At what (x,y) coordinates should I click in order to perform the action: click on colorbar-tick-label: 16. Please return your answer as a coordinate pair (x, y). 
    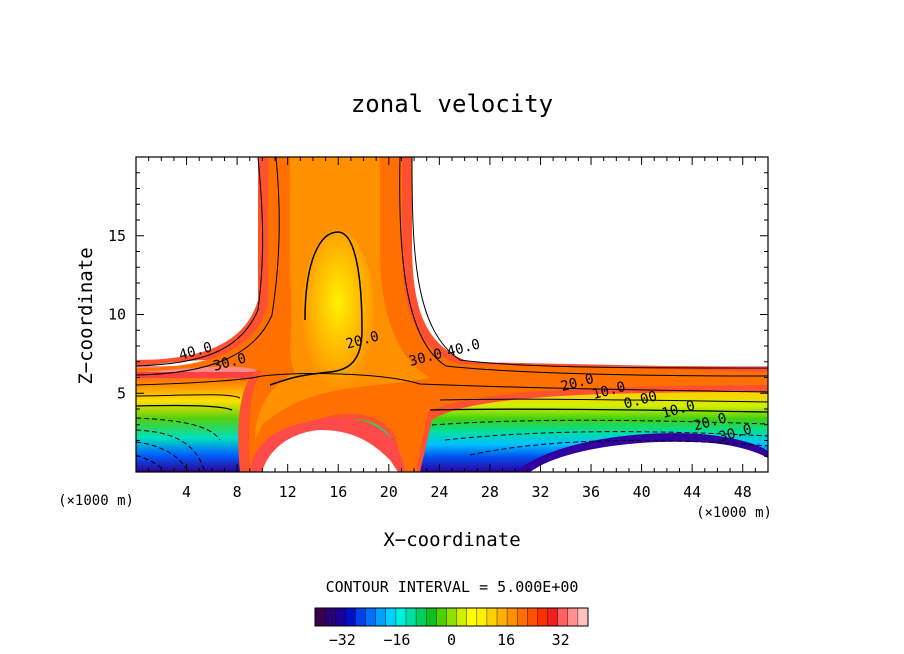
    Looking at the image, I should click on (506, 640).